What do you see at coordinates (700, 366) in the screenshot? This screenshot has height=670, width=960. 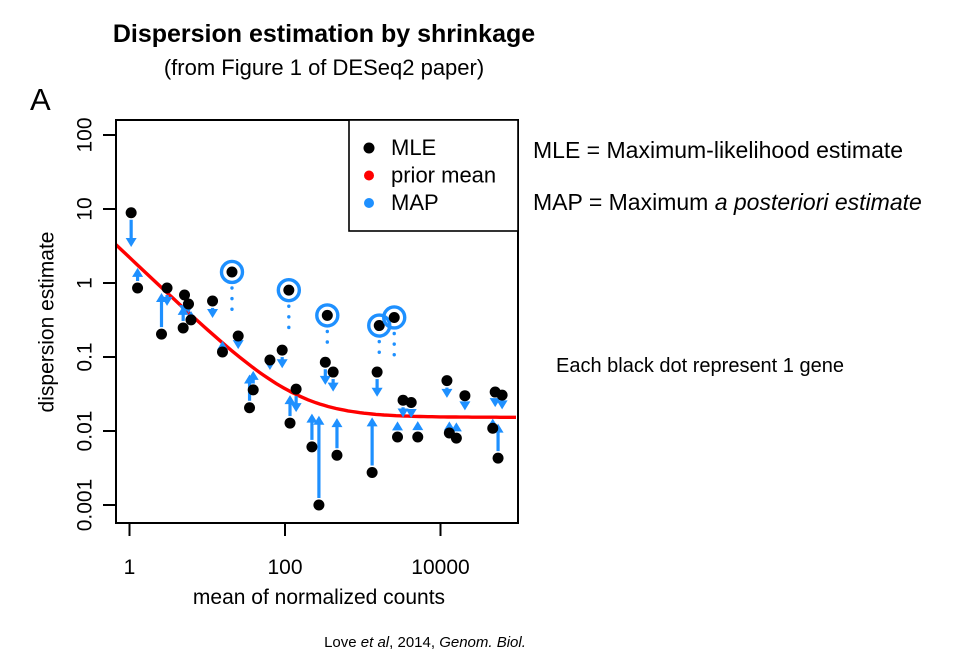 I see `black-dot-note: Each black dot represent 1 gene` at bounding box center [700, 366].